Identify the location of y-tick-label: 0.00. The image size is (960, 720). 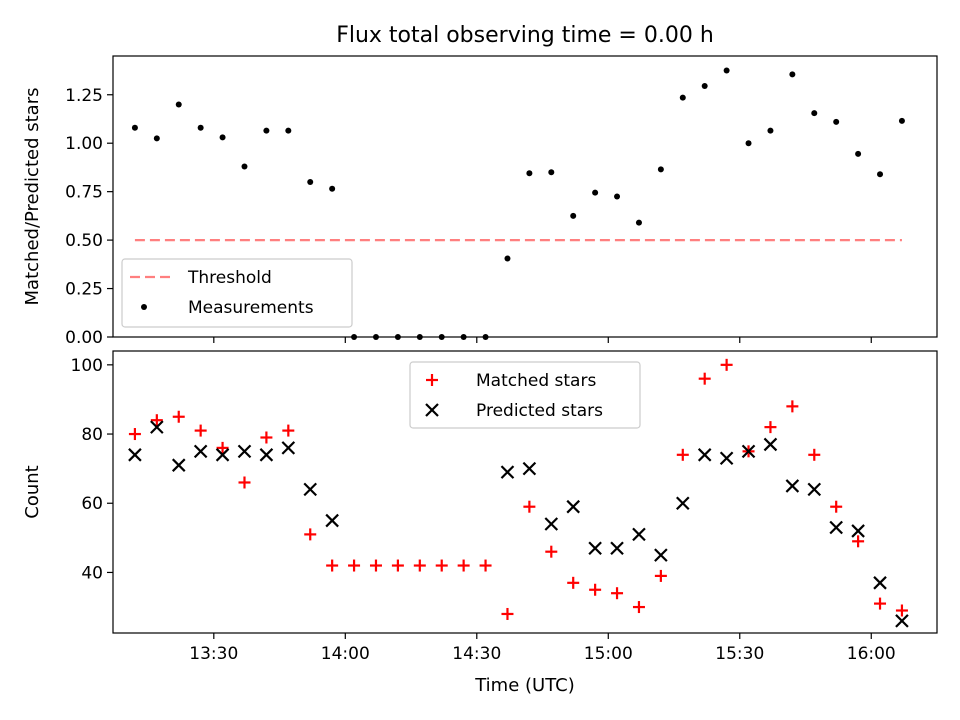
(84, 338).